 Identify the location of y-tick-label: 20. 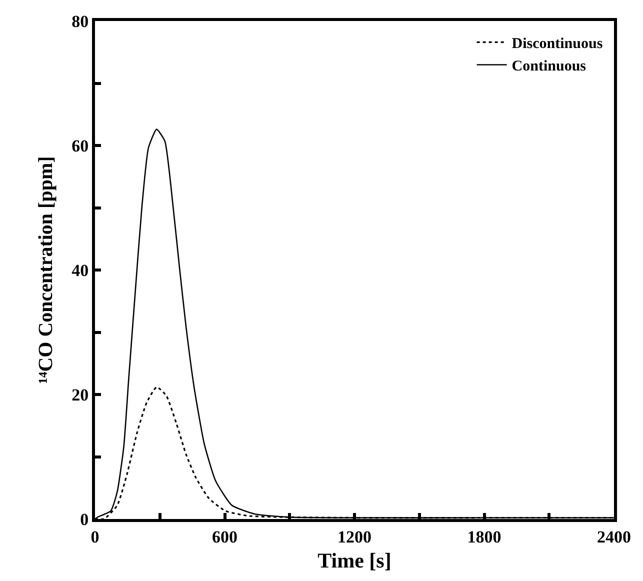
(80, 394).